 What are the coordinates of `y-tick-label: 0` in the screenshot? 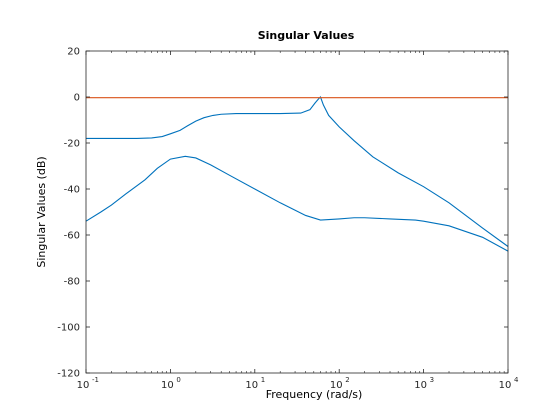 It's located at (77, 98).